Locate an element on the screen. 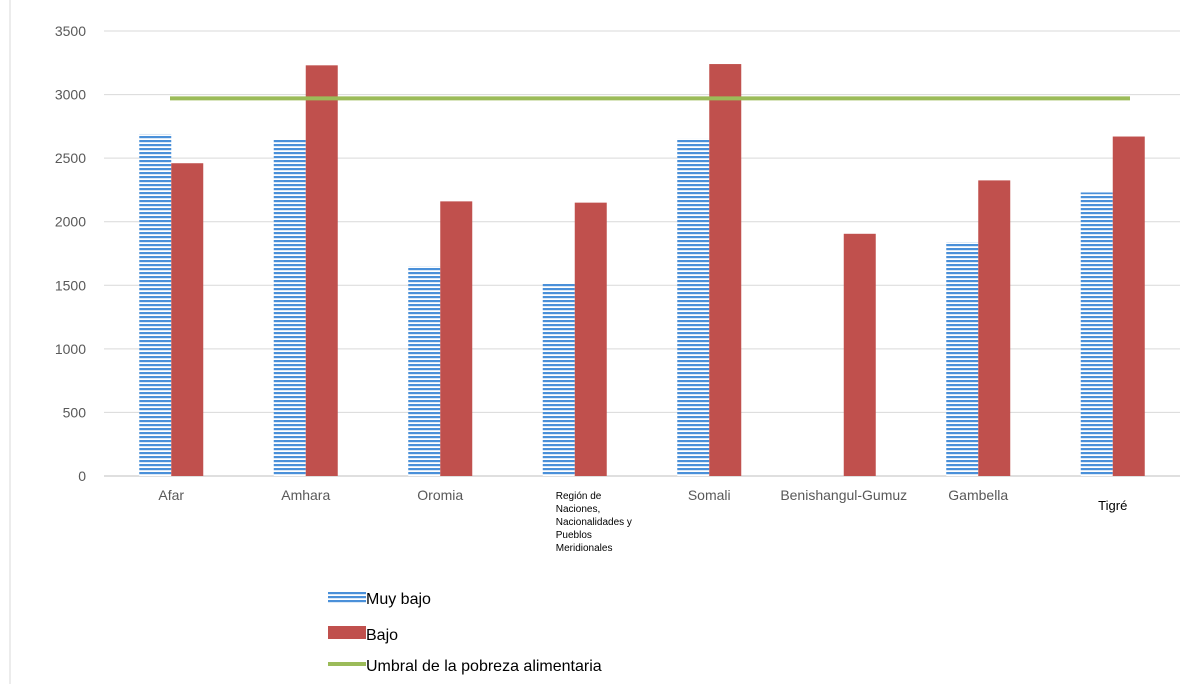 The width and height of the screenshot is (1198, 684). x-category-label-line: Tigré is located at coordinates (1112, 505).